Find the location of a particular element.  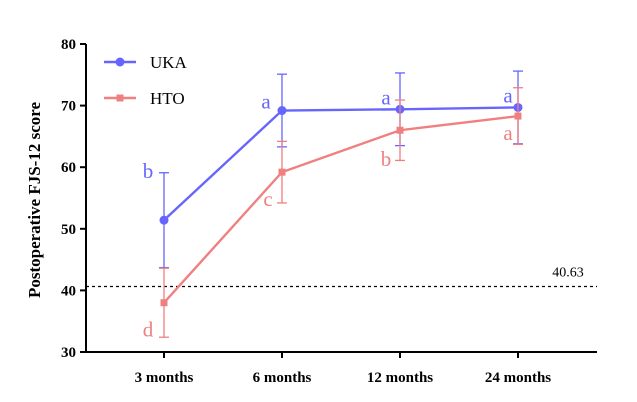

legend: UKA HTO is located at coordinates (146, 80).